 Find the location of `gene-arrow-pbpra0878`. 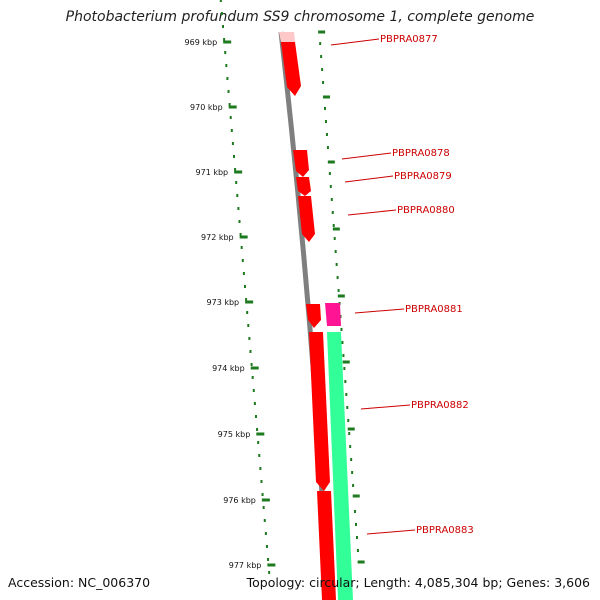

gene-arrow-pbpra0878 is located at coordinates (301, 163).